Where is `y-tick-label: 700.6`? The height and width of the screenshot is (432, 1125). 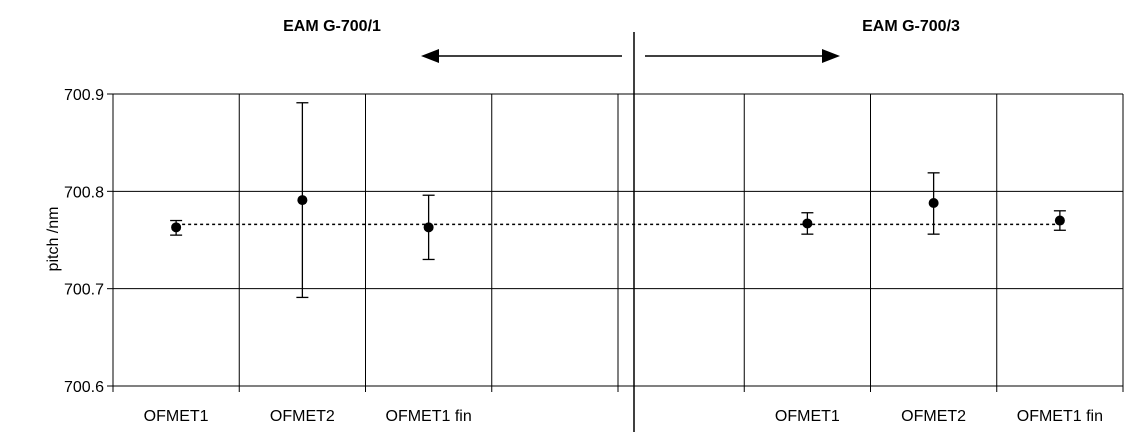 y-tick-label: 700.6 is located at coordinates (84, 387).